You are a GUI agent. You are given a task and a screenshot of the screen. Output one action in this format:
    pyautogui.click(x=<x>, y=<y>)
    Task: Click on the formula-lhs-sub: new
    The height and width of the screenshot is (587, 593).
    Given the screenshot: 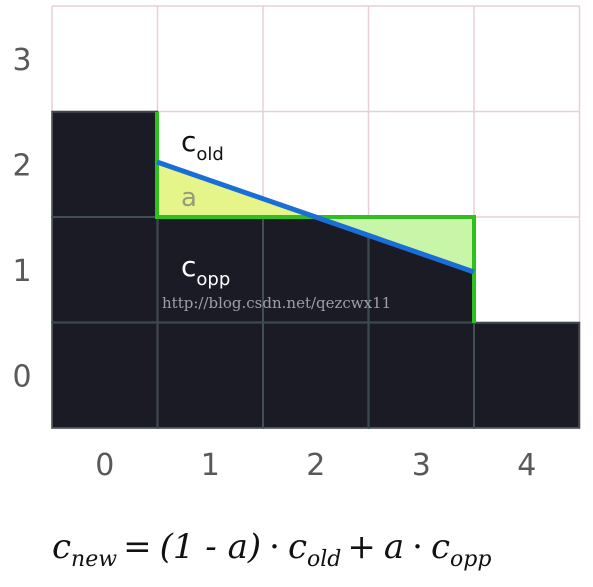 What is the action you would take?
    pyautogui.click(x=94, y=559)
    